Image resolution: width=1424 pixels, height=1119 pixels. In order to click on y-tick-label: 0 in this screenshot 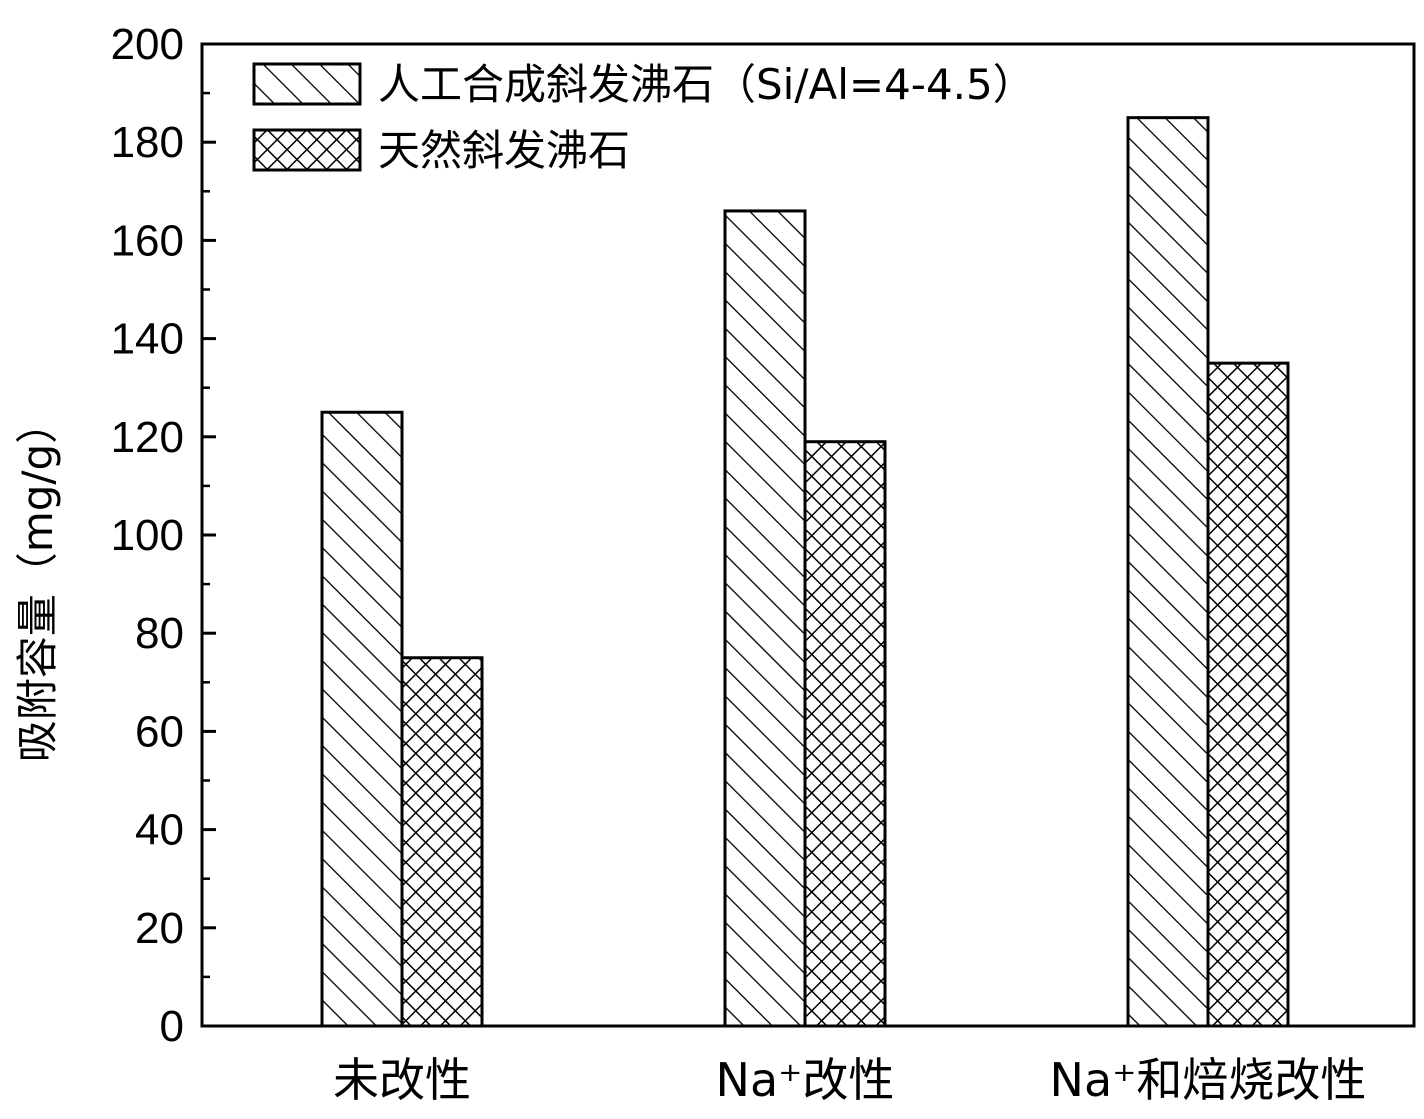, I will do `click(172, 1026)`.